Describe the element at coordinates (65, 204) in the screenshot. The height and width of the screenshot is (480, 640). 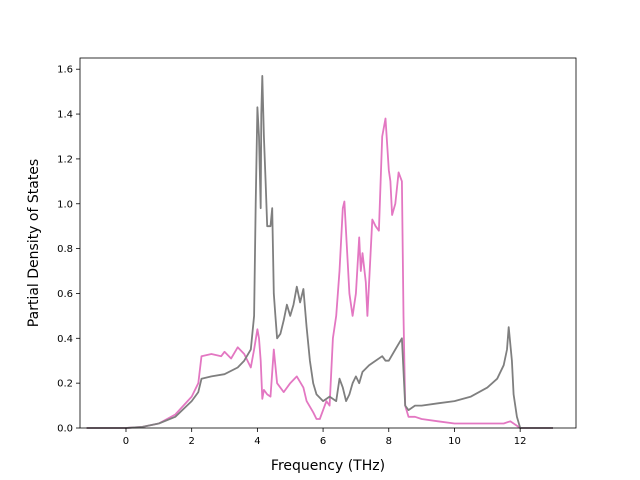
I see `y-tick-label: 1.0` at that location.